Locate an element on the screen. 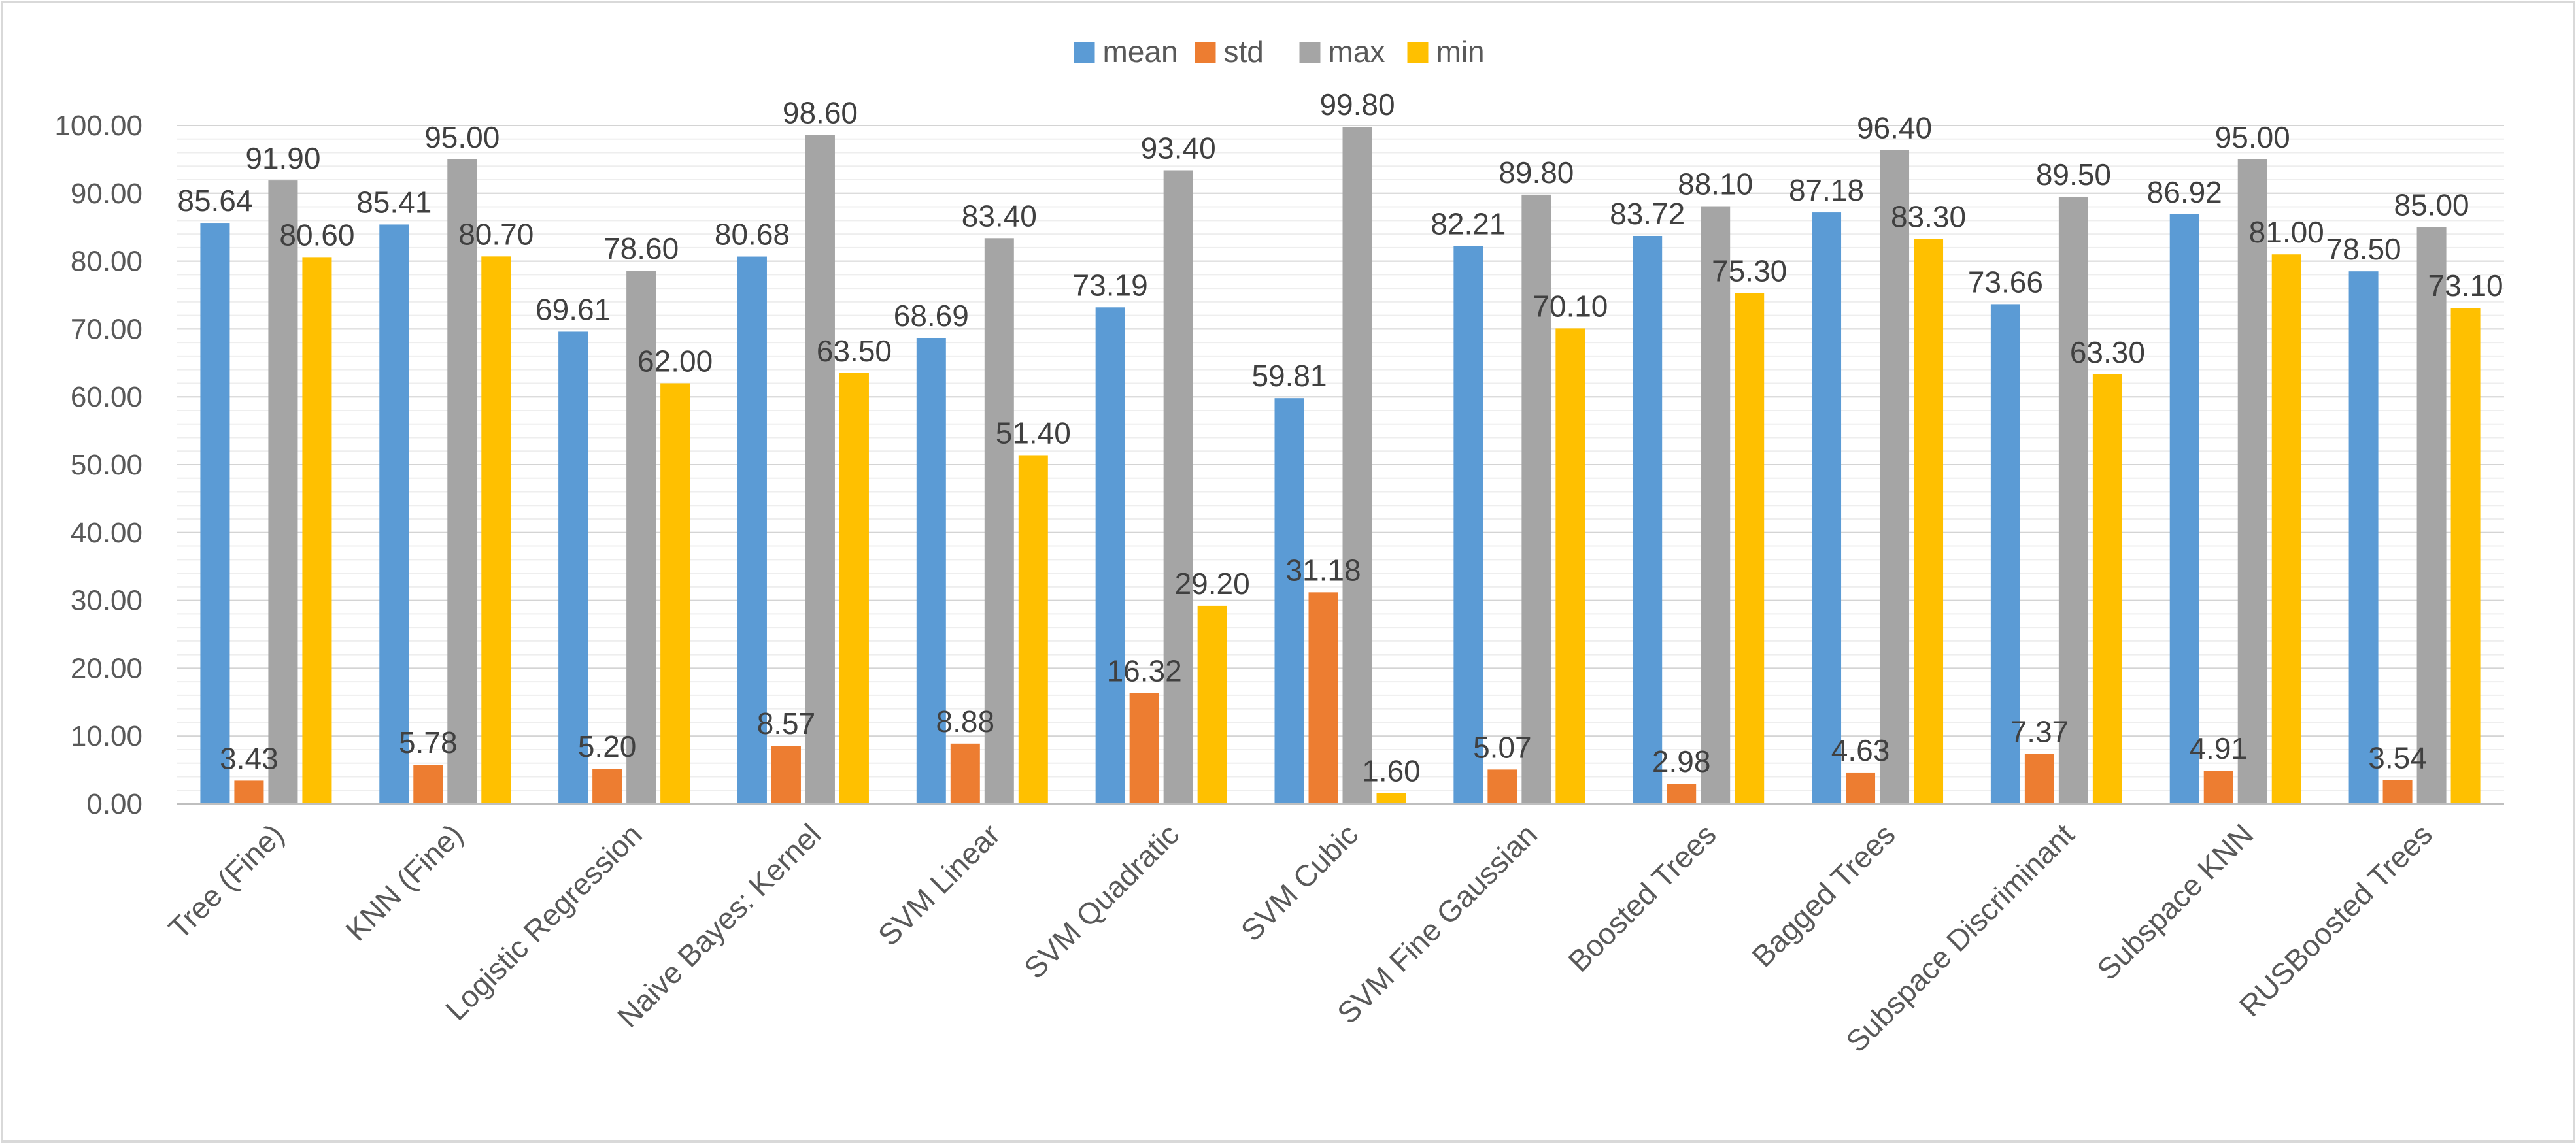 This screenshot has height=1147, width=2576. legend-item-std: std is located at coordinates (1229, 52).